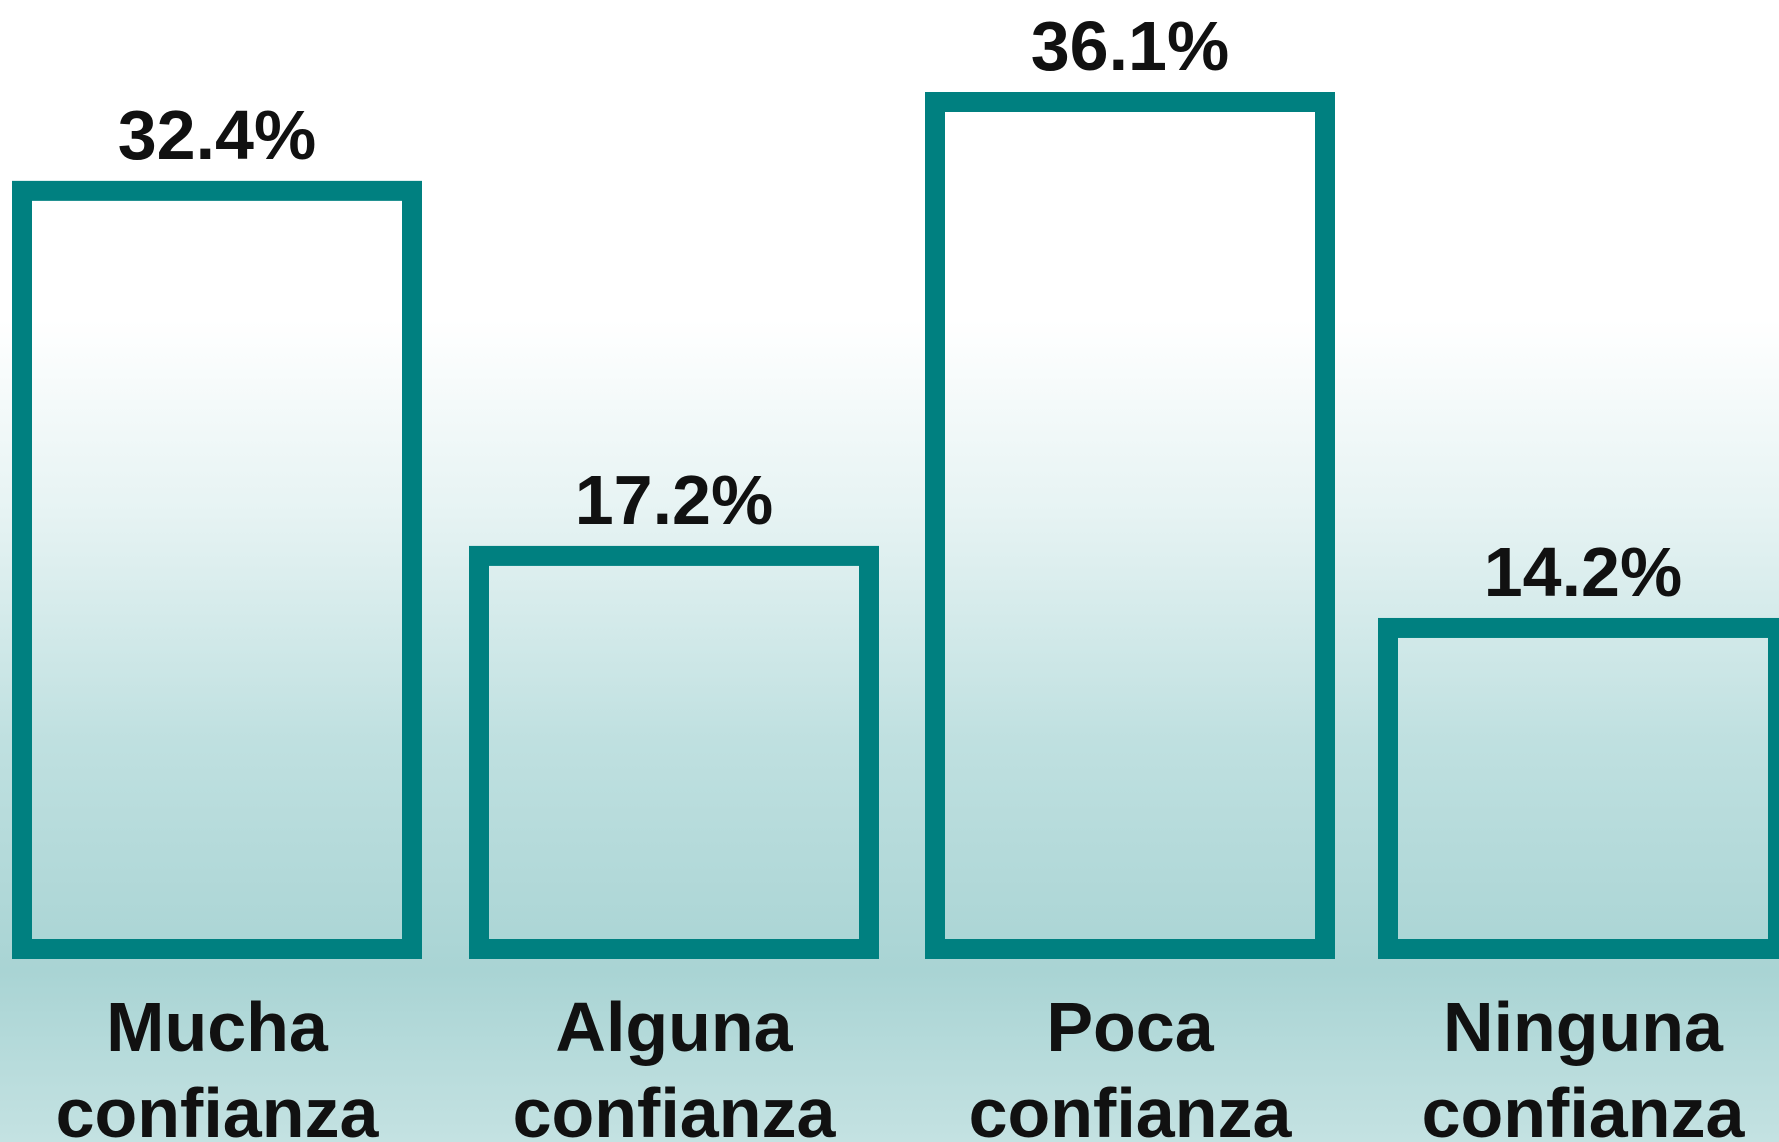 The height and width of the screenshot is (1142, 1779). Describe the element at coordinates (217, 1065) in the screenshot. I see `category-label: Mucha confianza` at that location.